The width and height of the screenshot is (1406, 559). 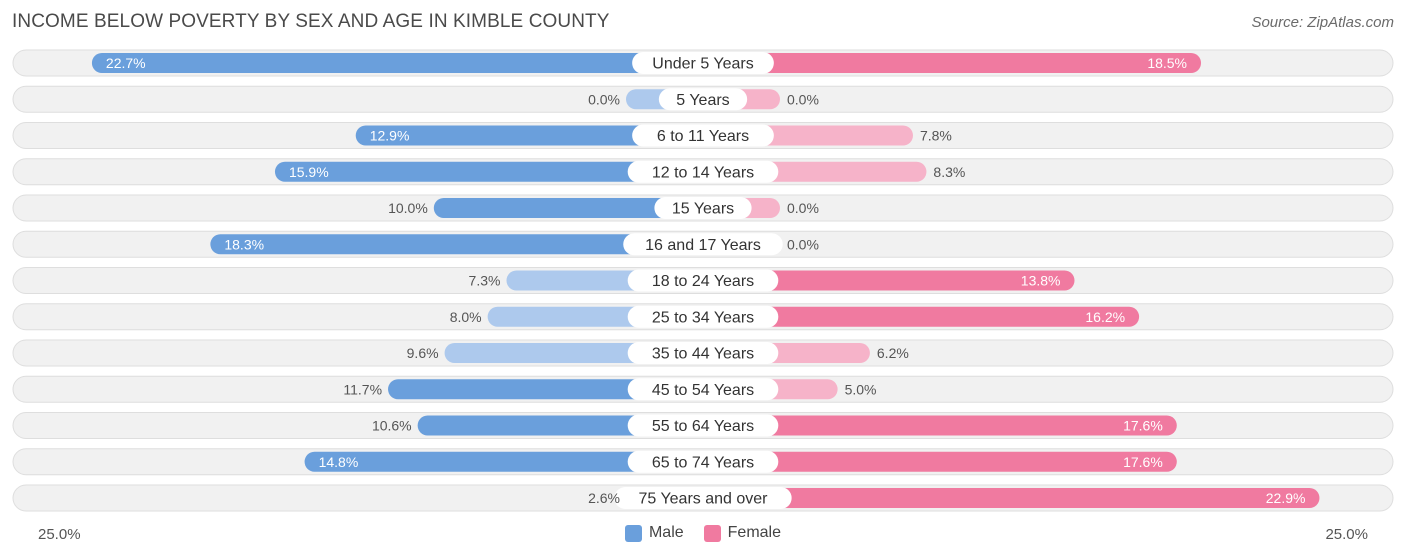 I want to click on male-value-label: 7.3%, so click(x=485, y=281).